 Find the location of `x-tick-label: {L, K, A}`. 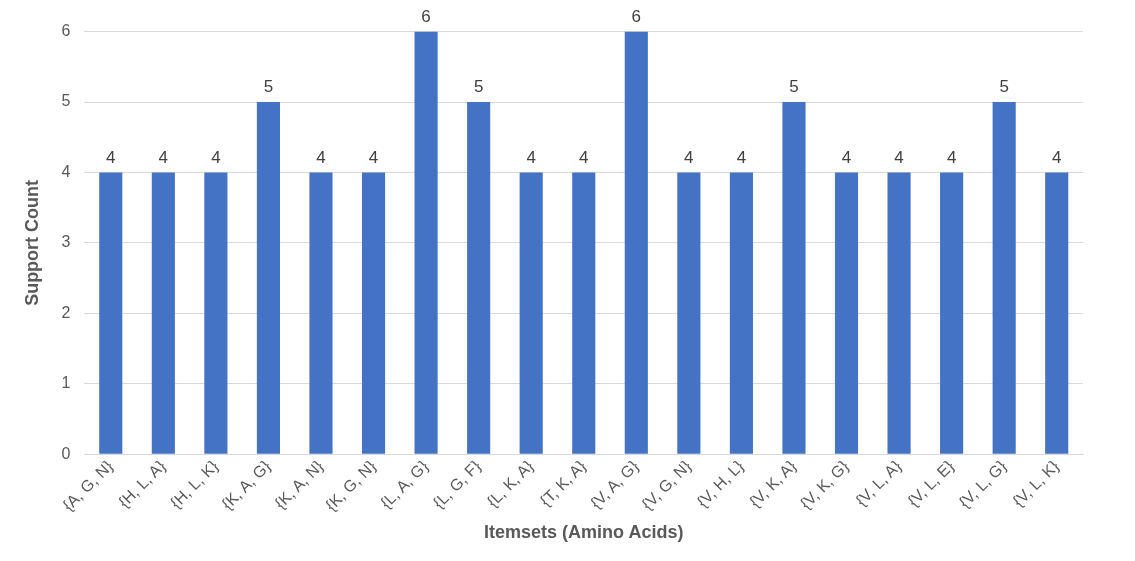

x-tick-label: {L, K, A} is located at coordinates (510, 483).